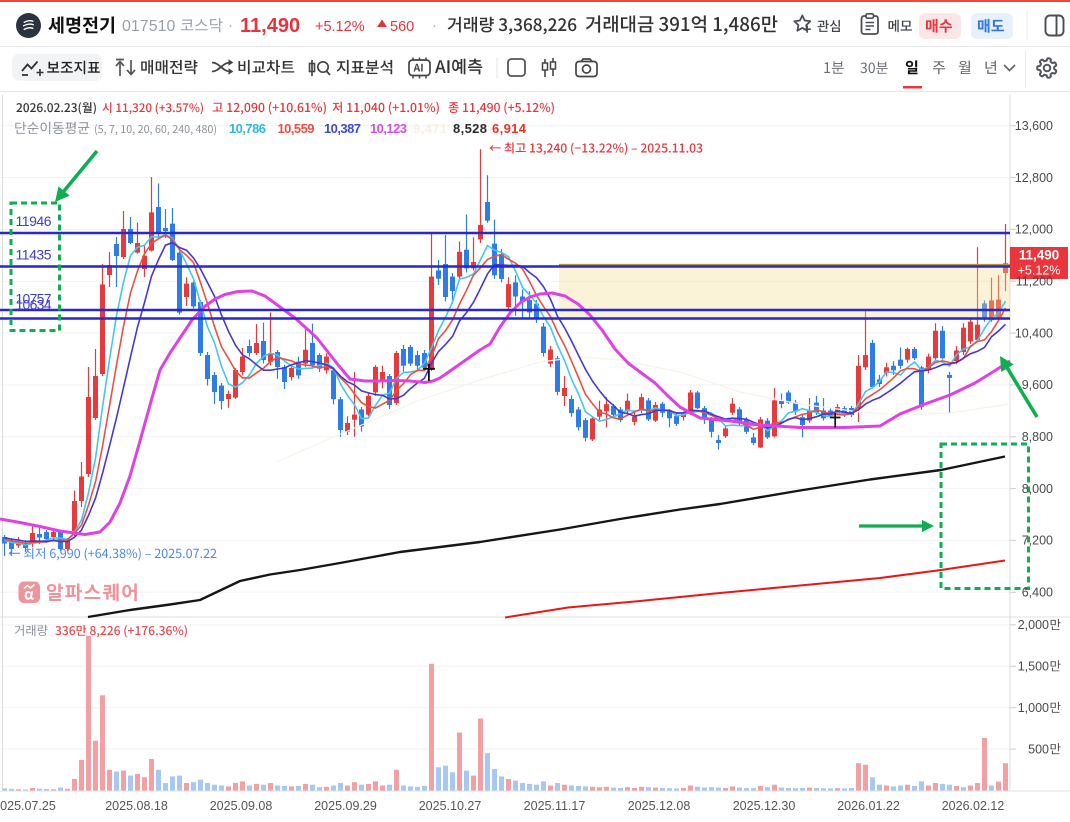 Image resolution: width=1070 pixels, height=822 pixels. What do you see at coordinates (1034, 230) in the screenshot?
I see `svg-text: 12,000` at bounding box center [1034, 230].